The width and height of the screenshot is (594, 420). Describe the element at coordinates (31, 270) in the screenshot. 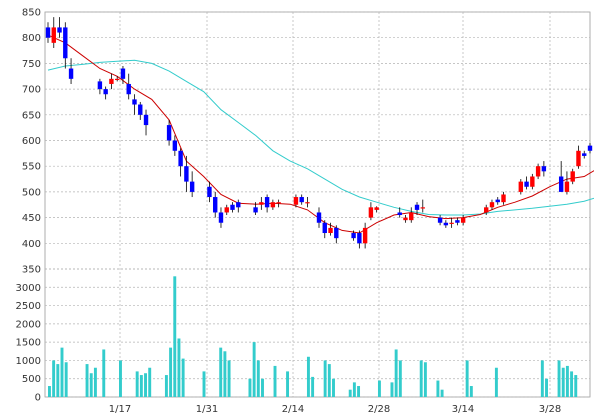

I see `price-tick-label: 350` at that location.